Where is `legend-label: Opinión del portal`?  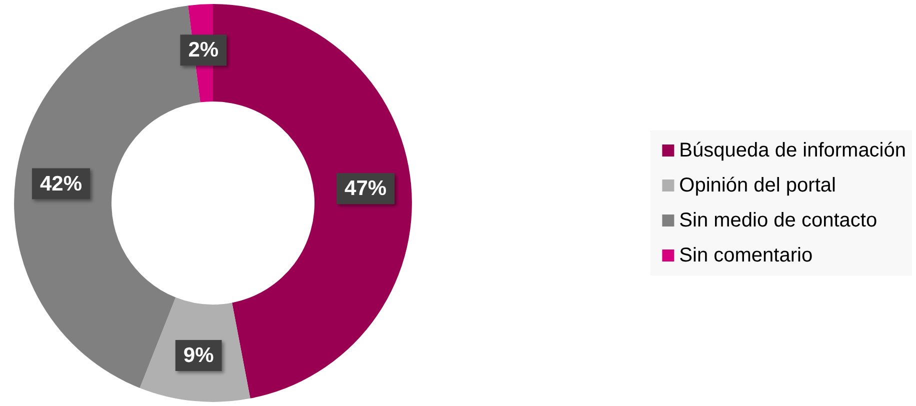
legend-label: Opinión del portal is located at coordinates (757, 185).